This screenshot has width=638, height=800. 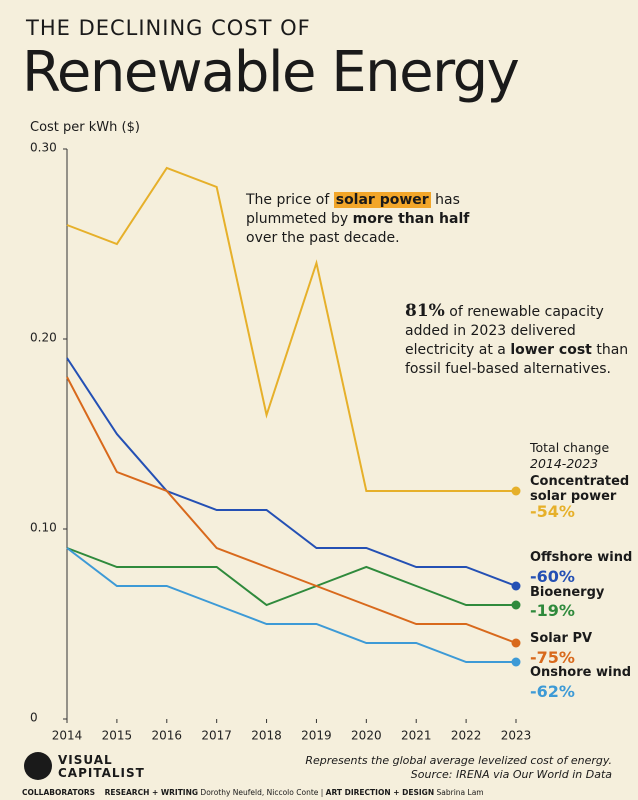 I want to click on annotation-line: fossil fuel-based alternatives., so click(x=516, y=369).